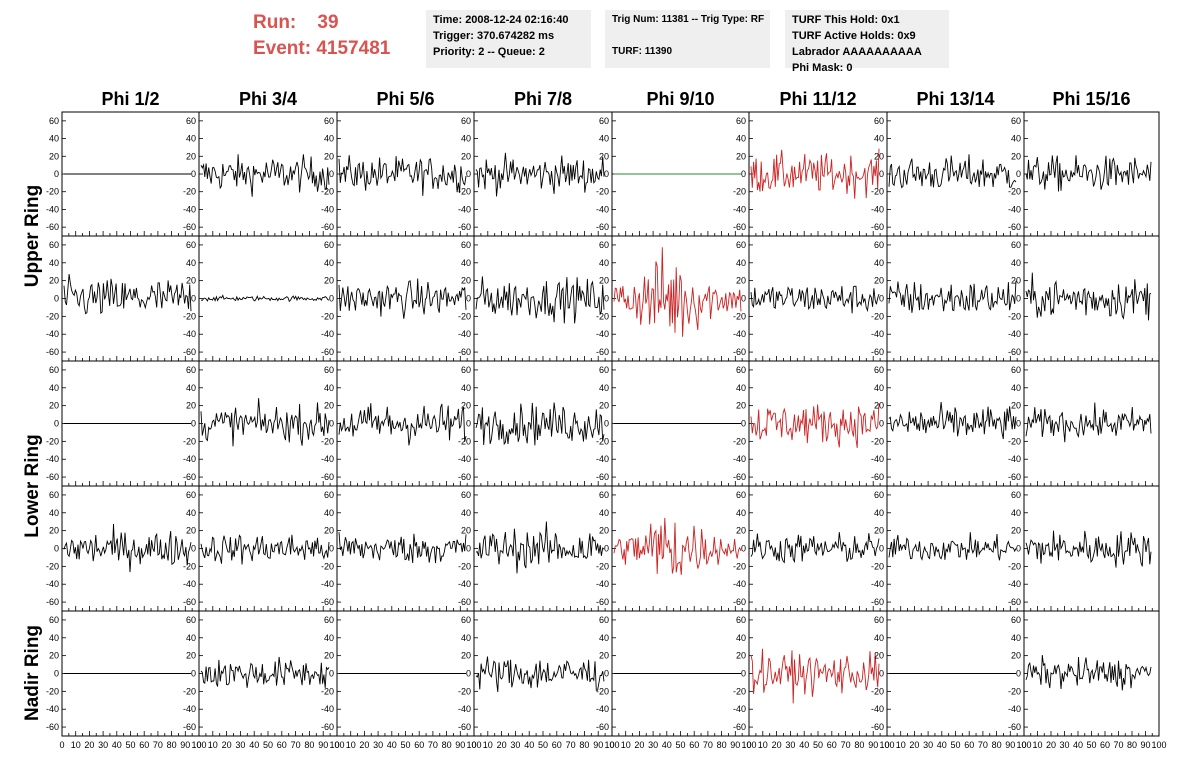 The width and height of the screenshot is (1196, 772). I want to click on ring-label: Upper Ring, so click(32, 236).